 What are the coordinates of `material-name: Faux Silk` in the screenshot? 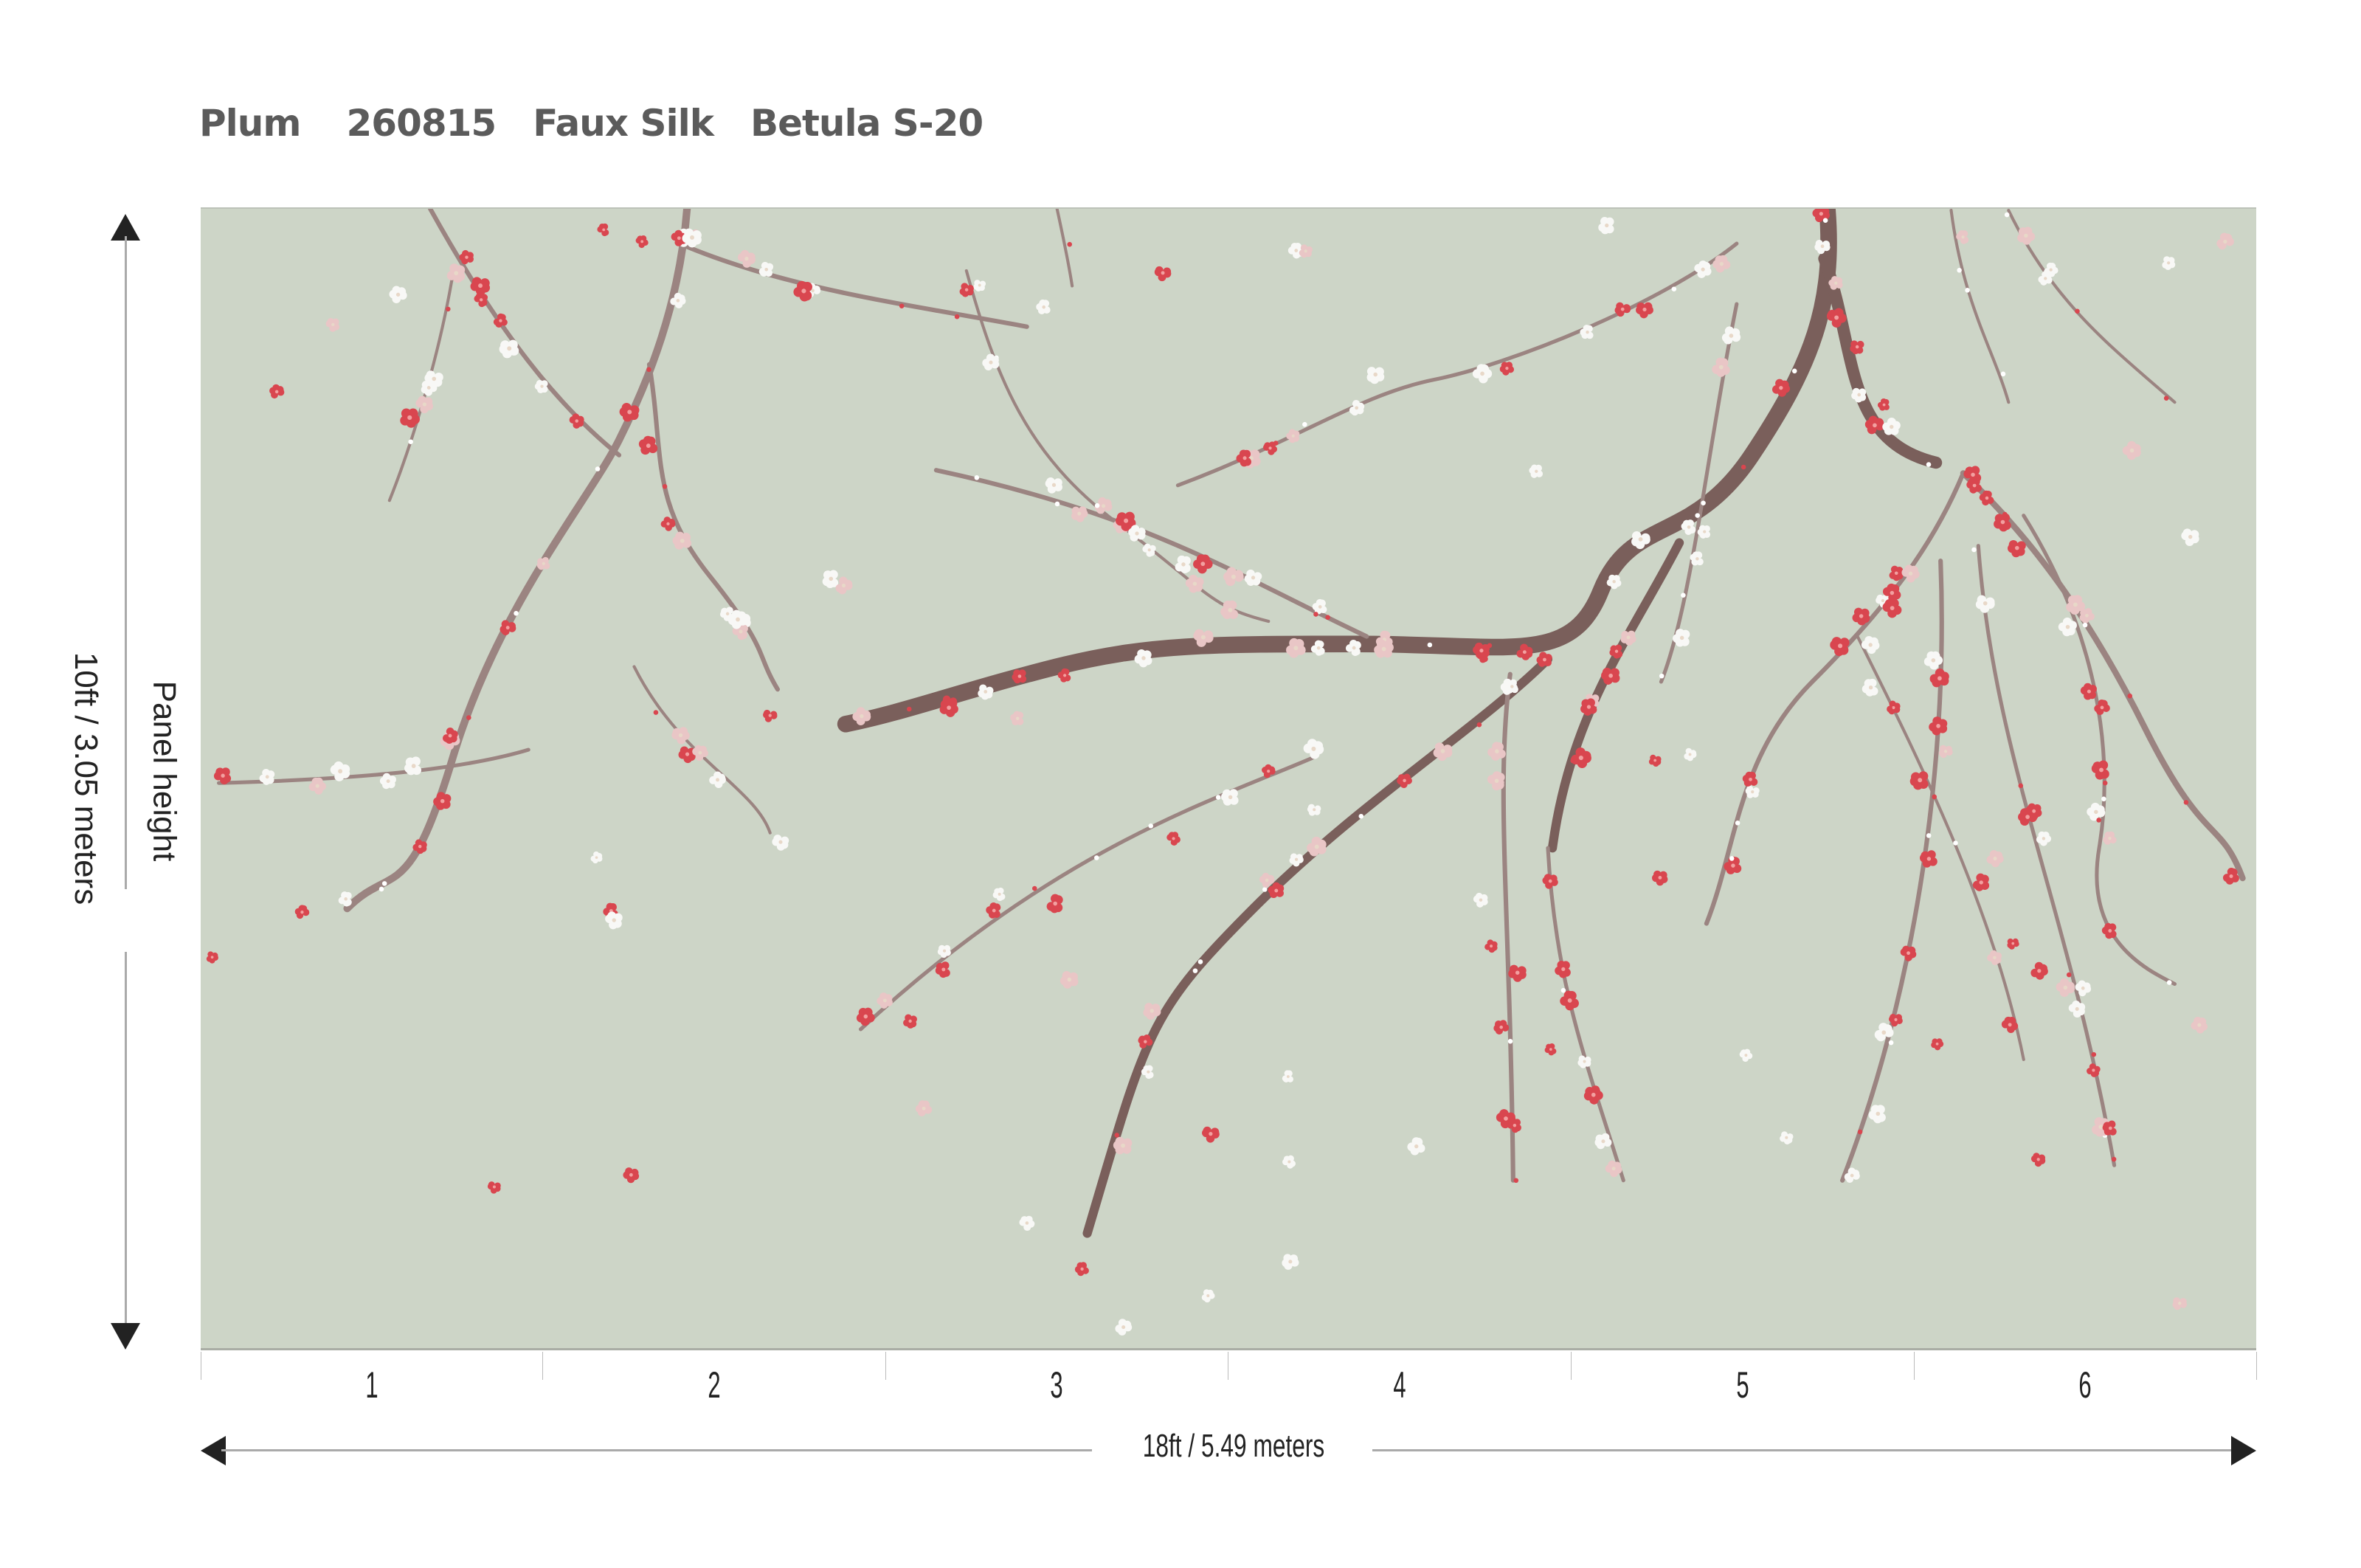 It's located at (623, 123).